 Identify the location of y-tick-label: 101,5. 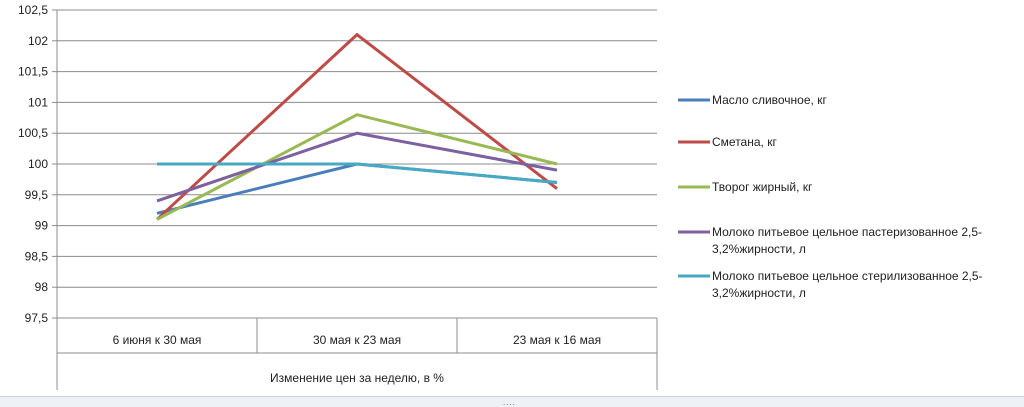
(33, 72).